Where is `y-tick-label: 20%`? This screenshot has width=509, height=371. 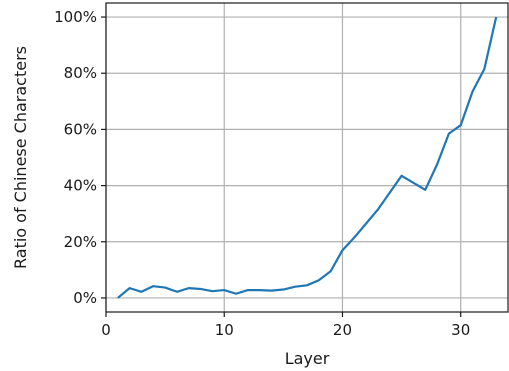
y-tick-label: 20% is located at coordinates (80, 242).